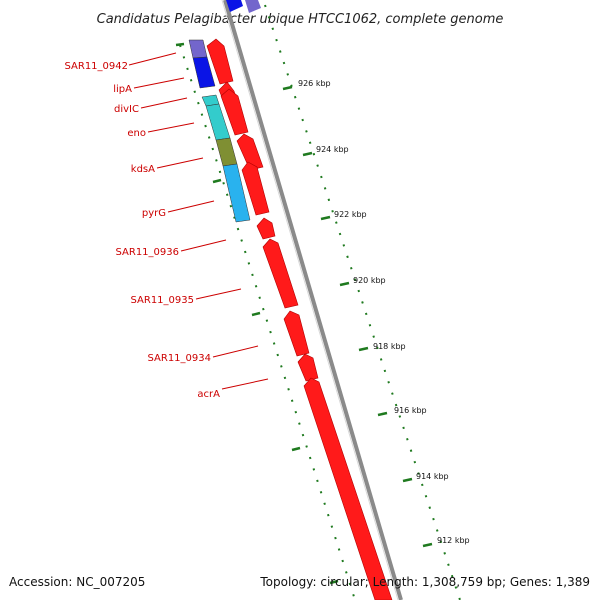 The image size is (600, 600). I want to click on gene-block-lipA, so click(204, 72).